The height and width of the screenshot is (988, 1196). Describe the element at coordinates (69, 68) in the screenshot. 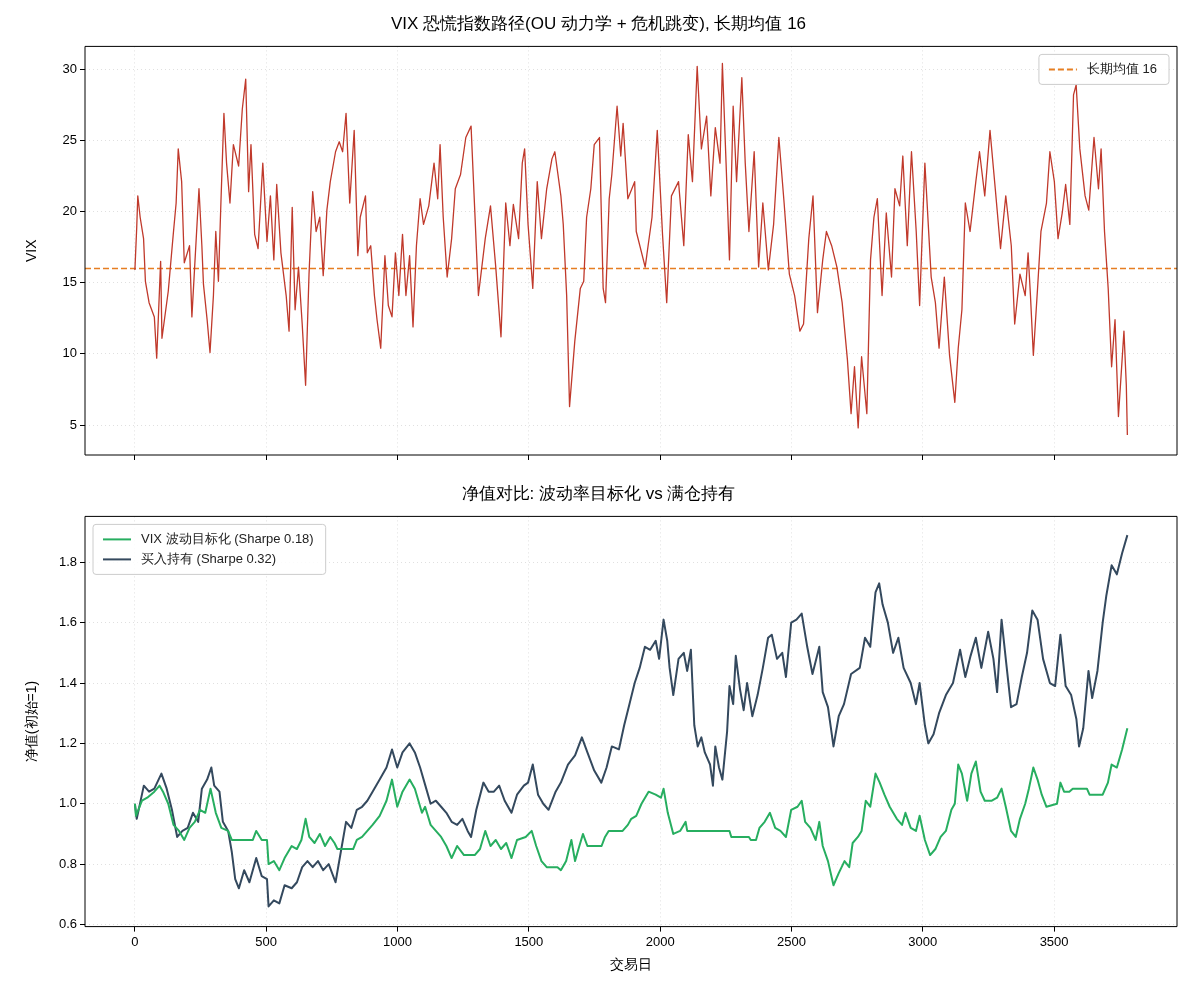

I see `y-tick-label: 30` at that location.